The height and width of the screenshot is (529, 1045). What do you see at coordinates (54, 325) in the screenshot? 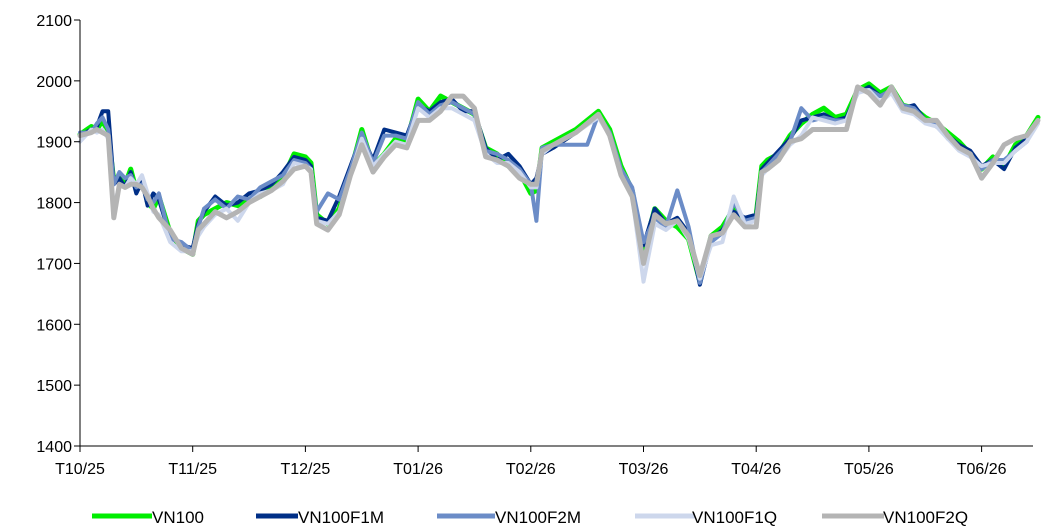
I see `y-tick-label: 1600` at bounding box center [54, 325].